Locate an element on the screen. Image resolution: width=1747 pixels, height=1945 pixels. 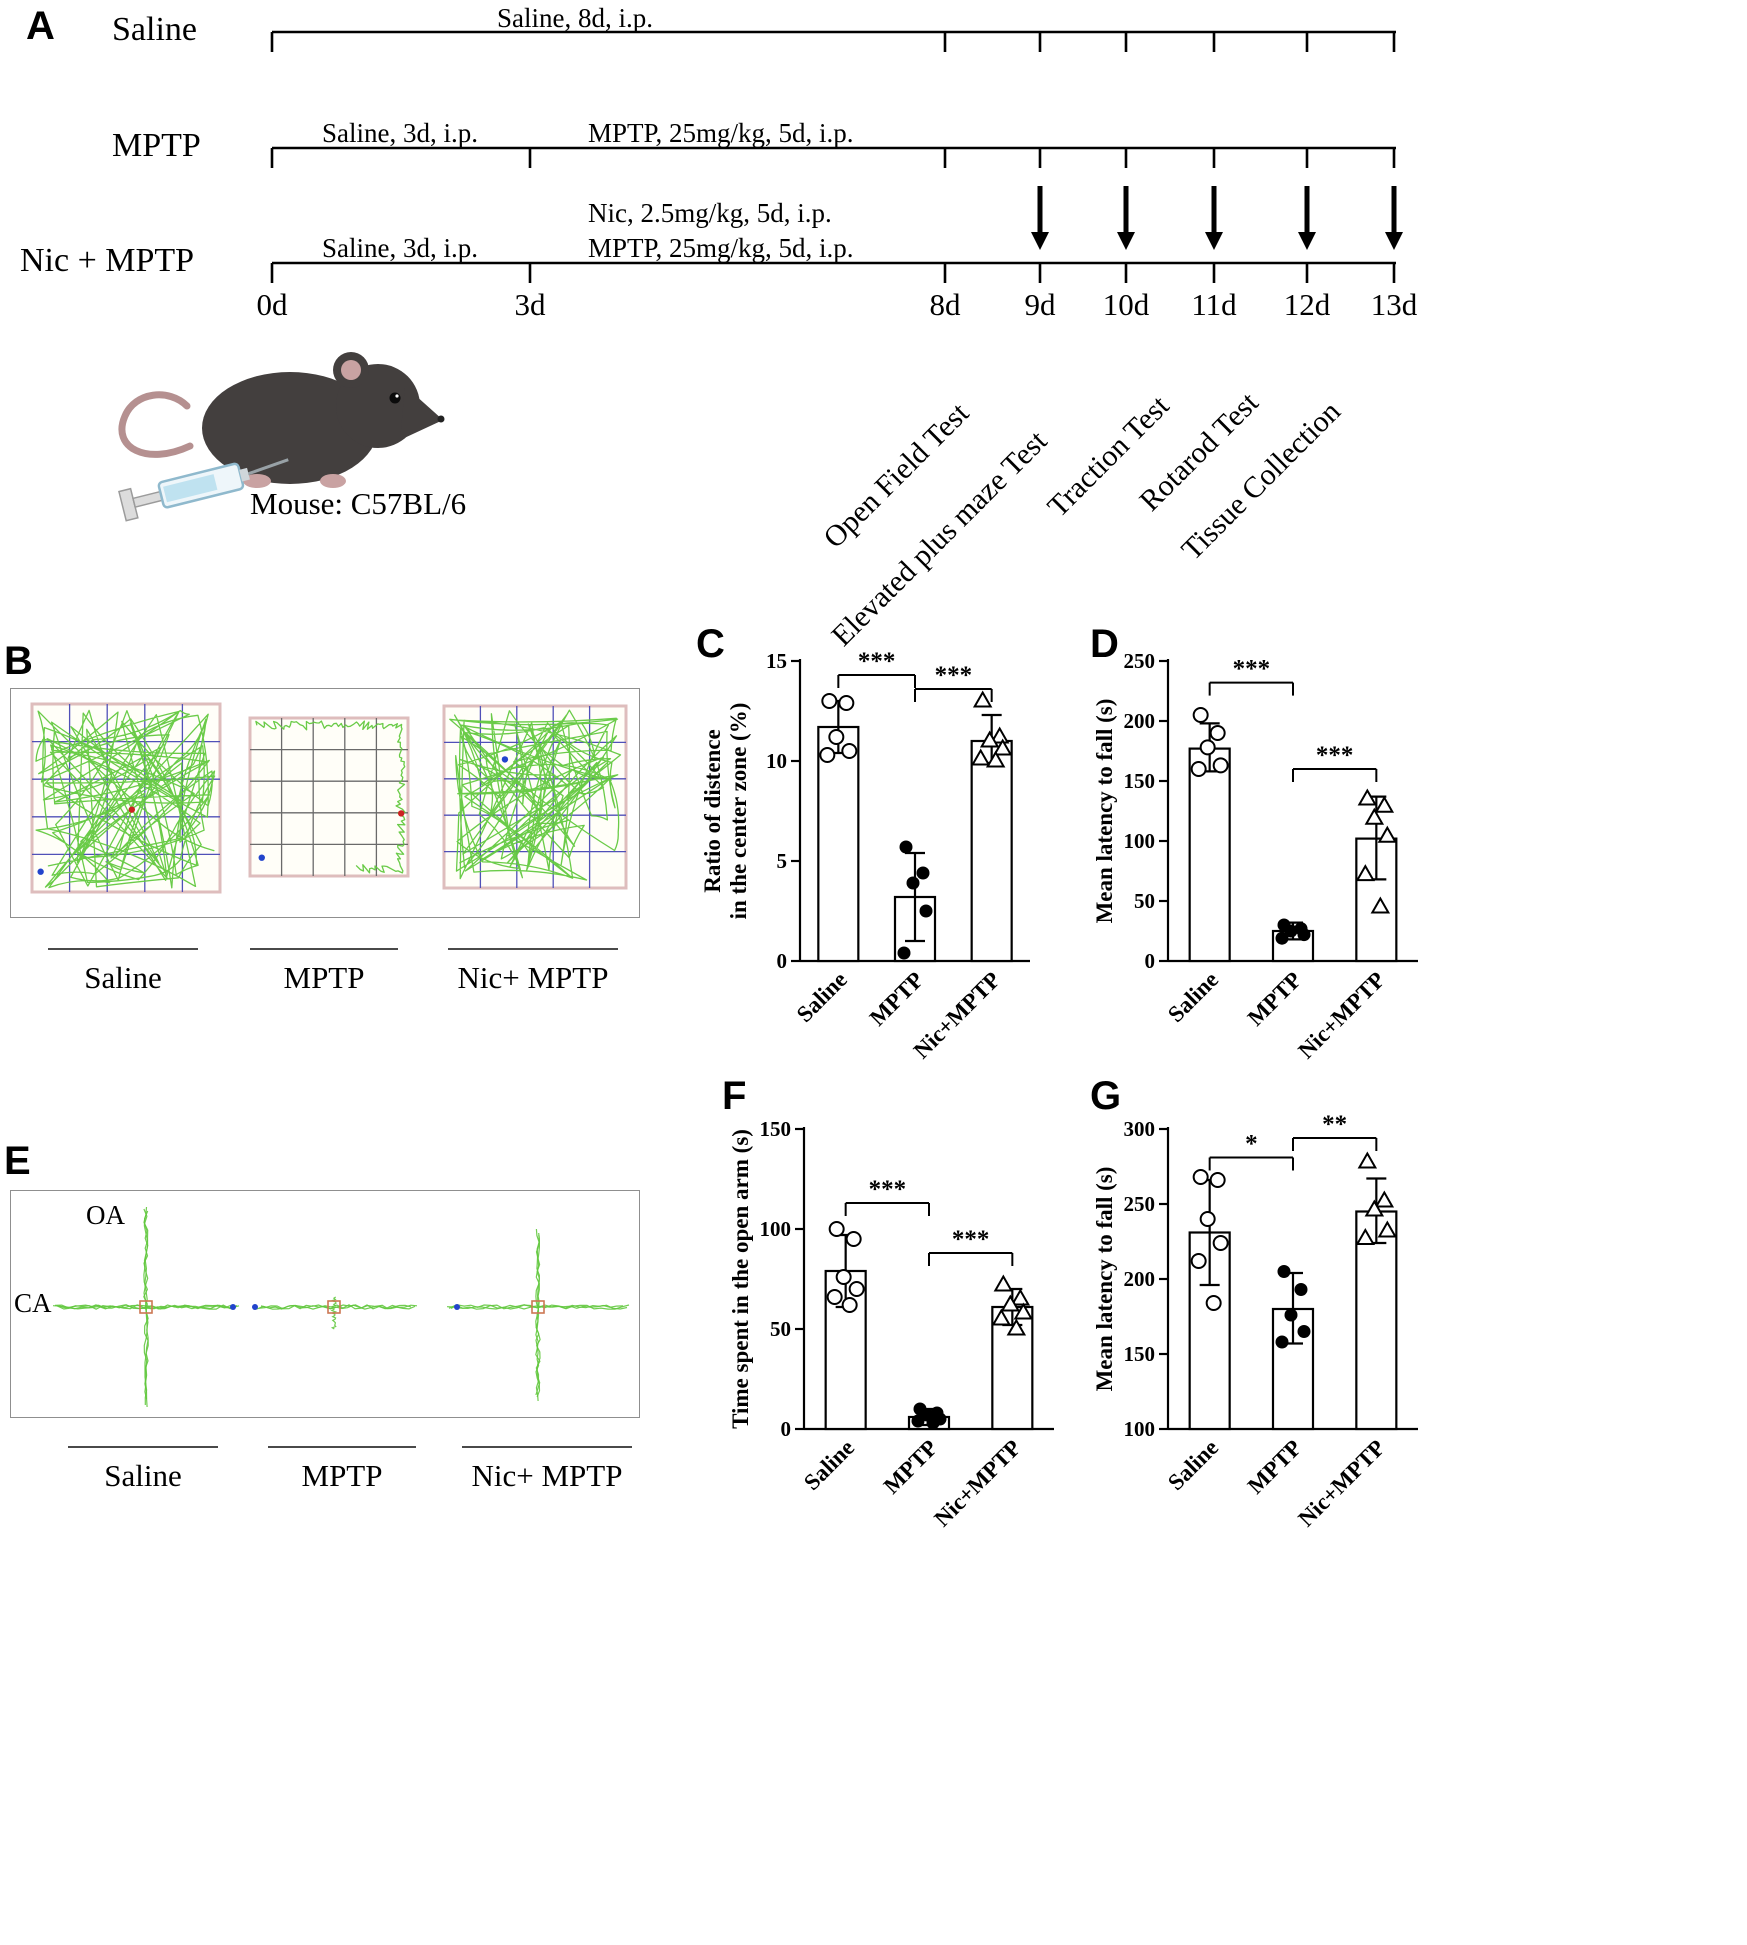
maze-trace-saline is located at coordinates (146, 1307).